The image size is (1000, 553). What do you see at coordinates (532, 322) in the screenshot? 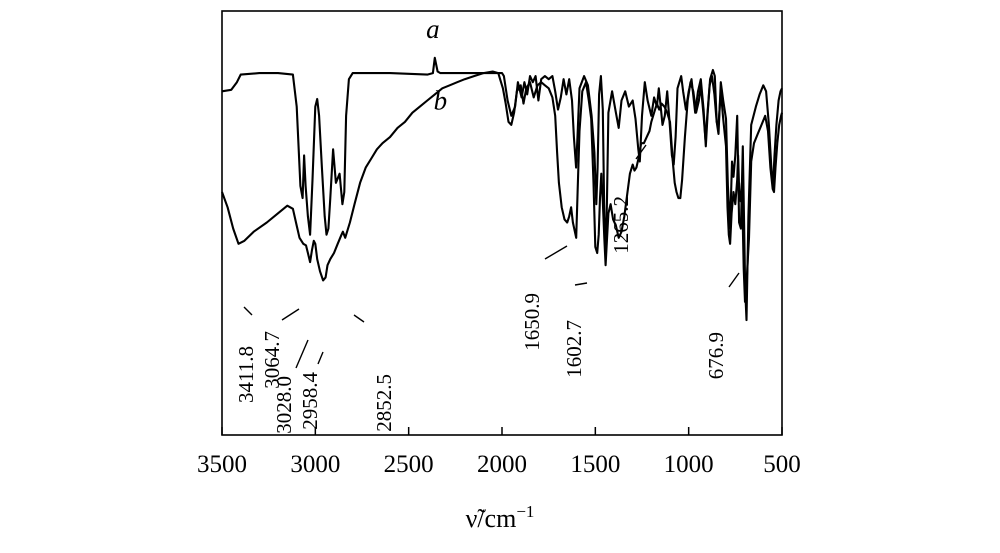
I see `peak-label: 1650.9` at bounding box center [532, 322].